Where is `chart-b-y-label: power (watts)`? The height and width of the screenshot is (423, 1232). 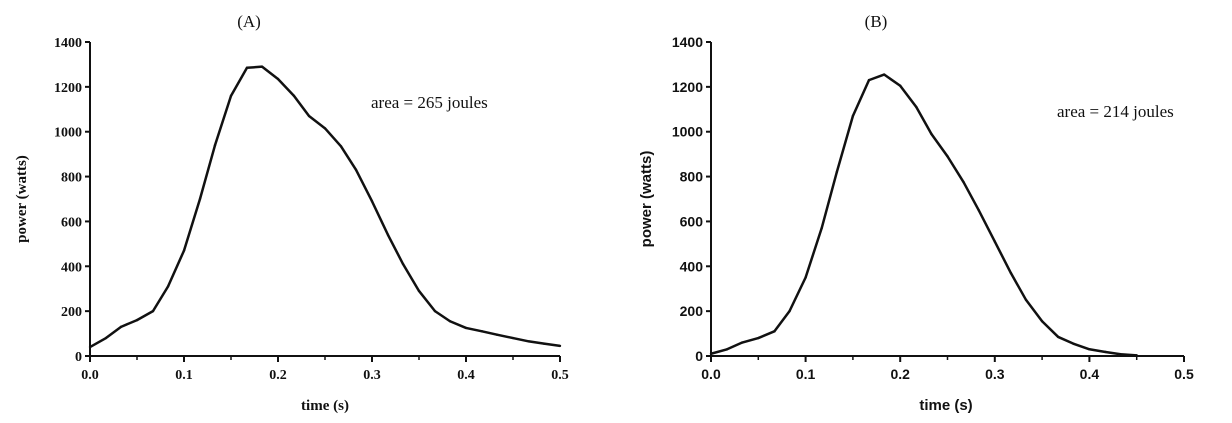
chart-b-y-label: power (watts) is located at coordinates (646, 199).